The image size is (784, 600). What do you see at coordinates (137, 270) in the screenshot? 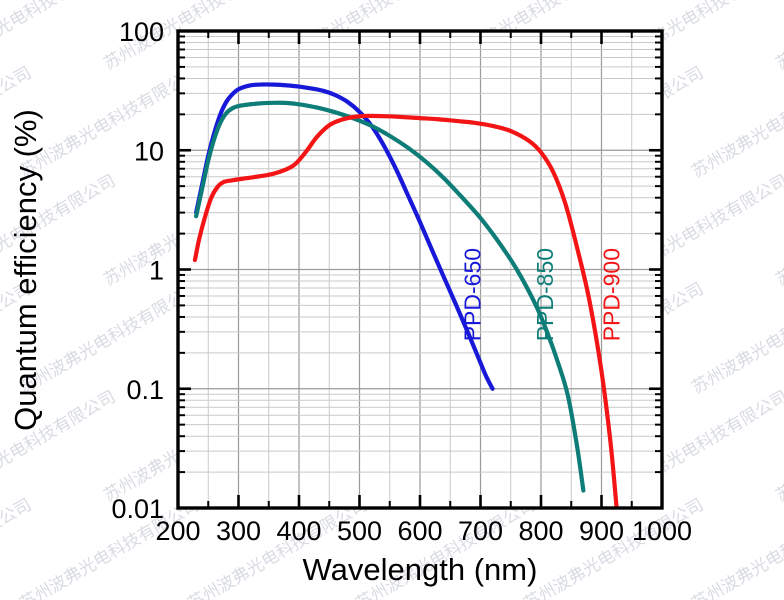
I see `y-tick-labels: 0.01 0.1 1 10 100` at bounding box center [137, 270].